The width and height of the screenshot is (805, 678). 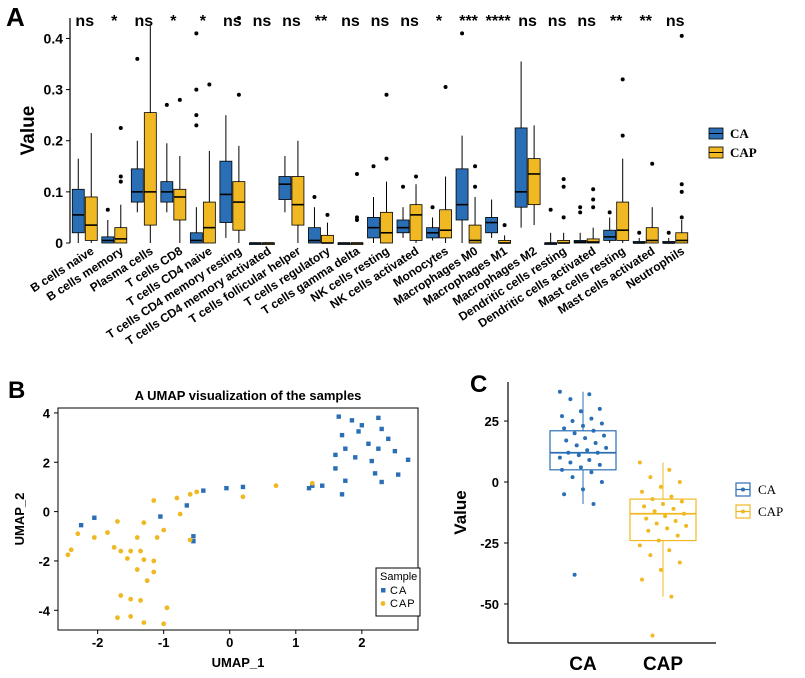 I want to click on legend-label-cap: CAP, so click(x=403, y=604).